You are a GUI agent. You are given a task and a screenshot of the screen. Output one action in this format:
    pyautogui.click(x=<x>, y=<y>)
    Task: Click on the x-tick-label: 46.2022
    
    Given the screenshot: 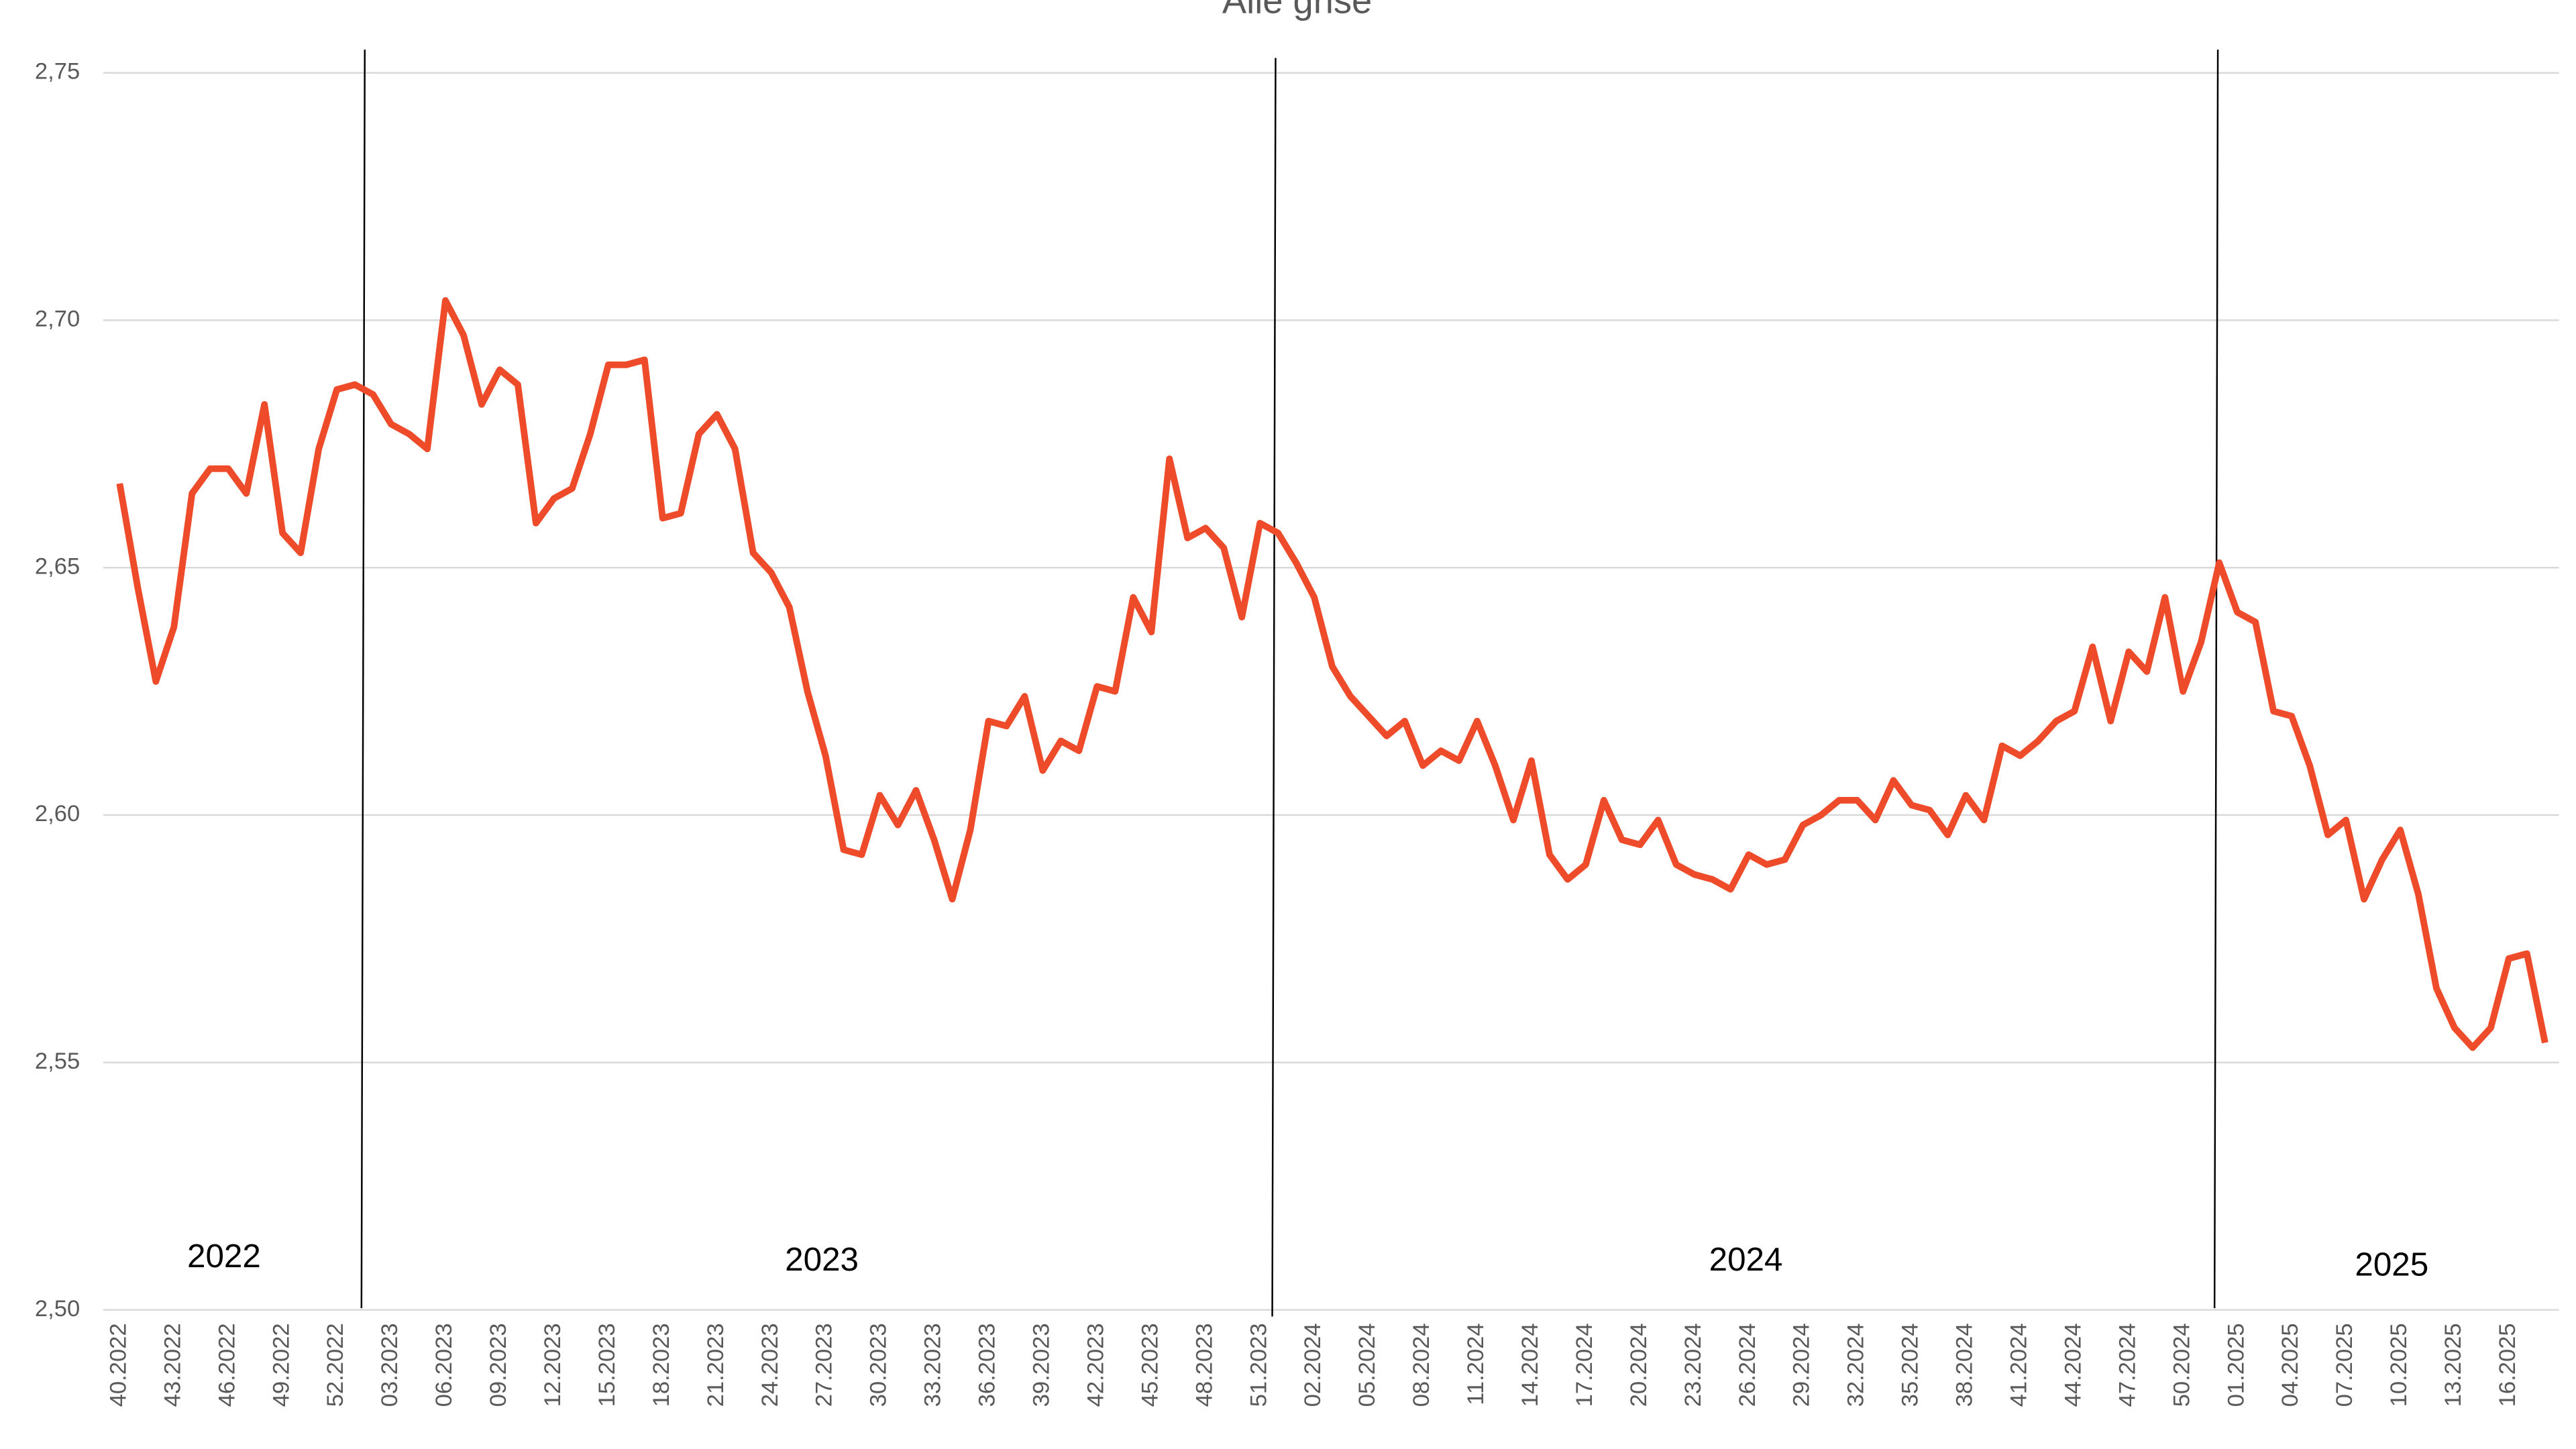 What is the action you would take?
    pyautogui.click(x=226, y=1365)
    